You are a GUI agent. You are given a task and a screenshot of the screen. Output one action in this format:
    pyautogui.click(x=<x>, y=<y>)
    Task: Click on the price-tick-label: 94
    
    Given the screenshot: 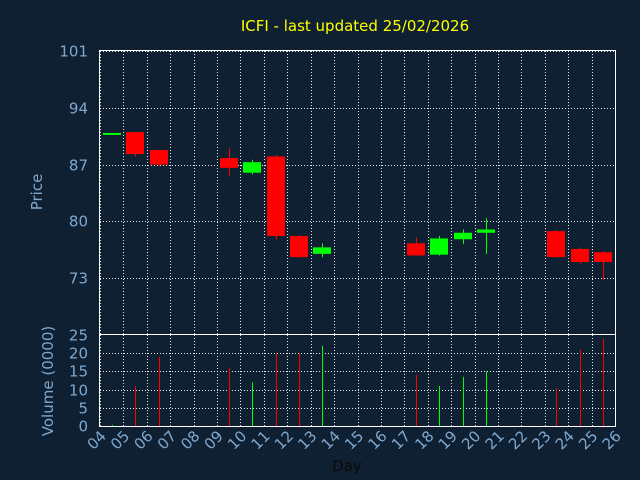 What is the action you would take?
    pyautogui.click(x=78, y=109)
    